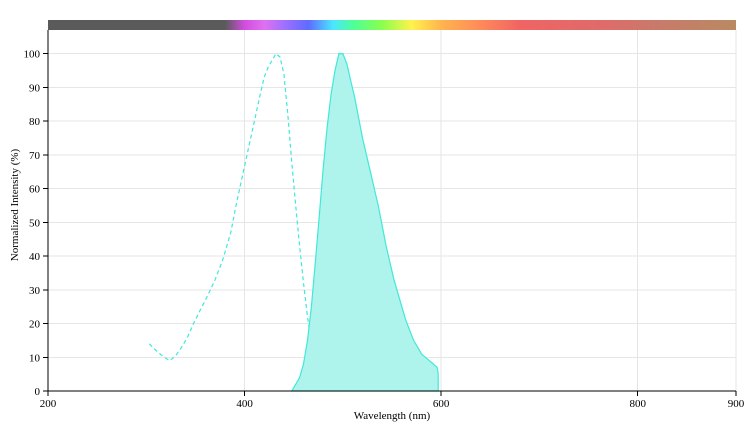 Image resolution: width=750 pixels, height=426 pixels. What do you see at coordinates (32, 55) in the screenshot?
I see `y-tick-label: 100` at bounding box center [32, 55].